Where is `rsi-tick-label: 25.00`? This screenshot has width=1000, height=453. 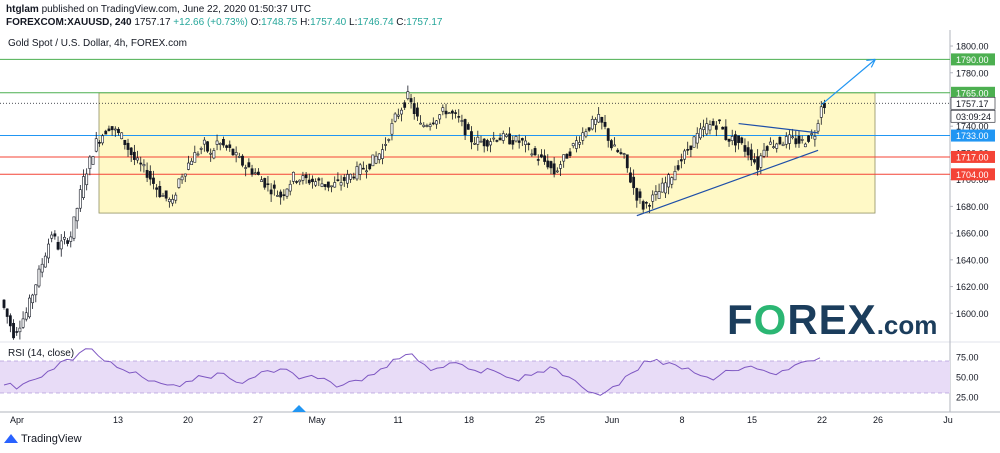
rsi-tick-label: 25.00 is located at coordinates (967, 398).